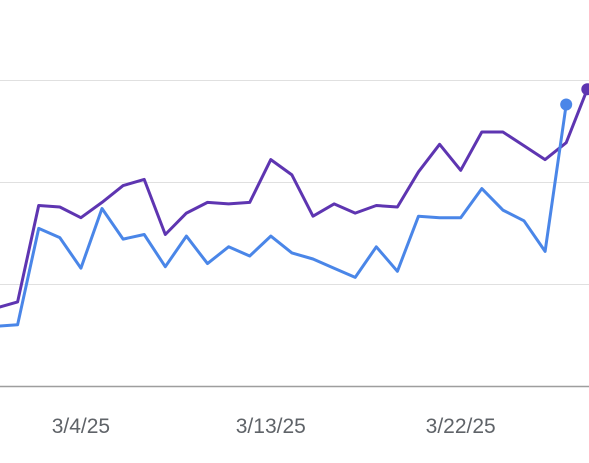 This screenshot has height=463, width=589. Describe the element at coordinates (81, 426) in the screenshot. I see `x-tick-label: 3/4/25` at that location.